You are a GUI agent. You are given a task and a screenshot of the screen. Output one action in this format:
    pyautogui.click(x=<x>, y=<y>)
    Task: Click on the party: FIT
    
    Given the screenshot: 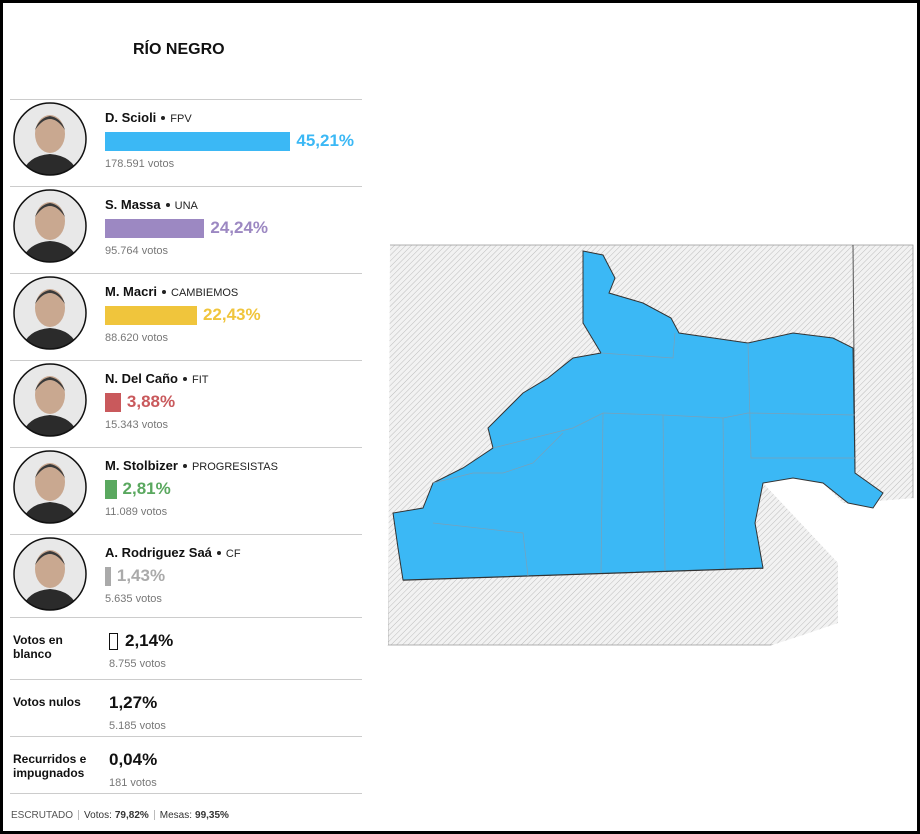 What is the action you would take?
    pyautogui.click(x=200, y=380)
    